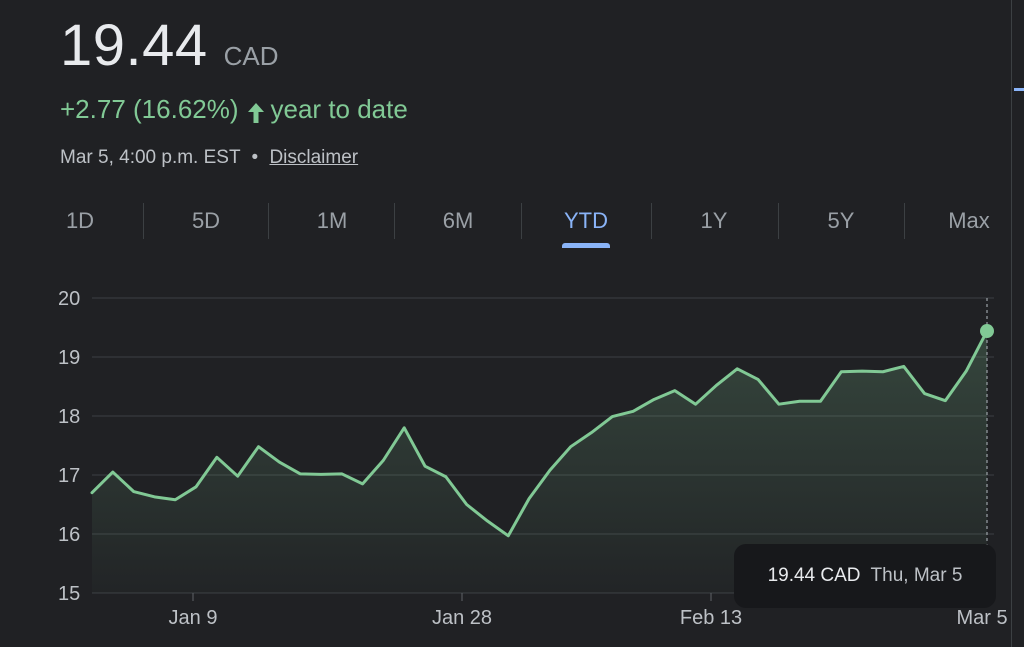  What do you see at coordinates (69, 299) in the screenshot?
I see `y-tick-label: 20` at bounding box center [69, 299].